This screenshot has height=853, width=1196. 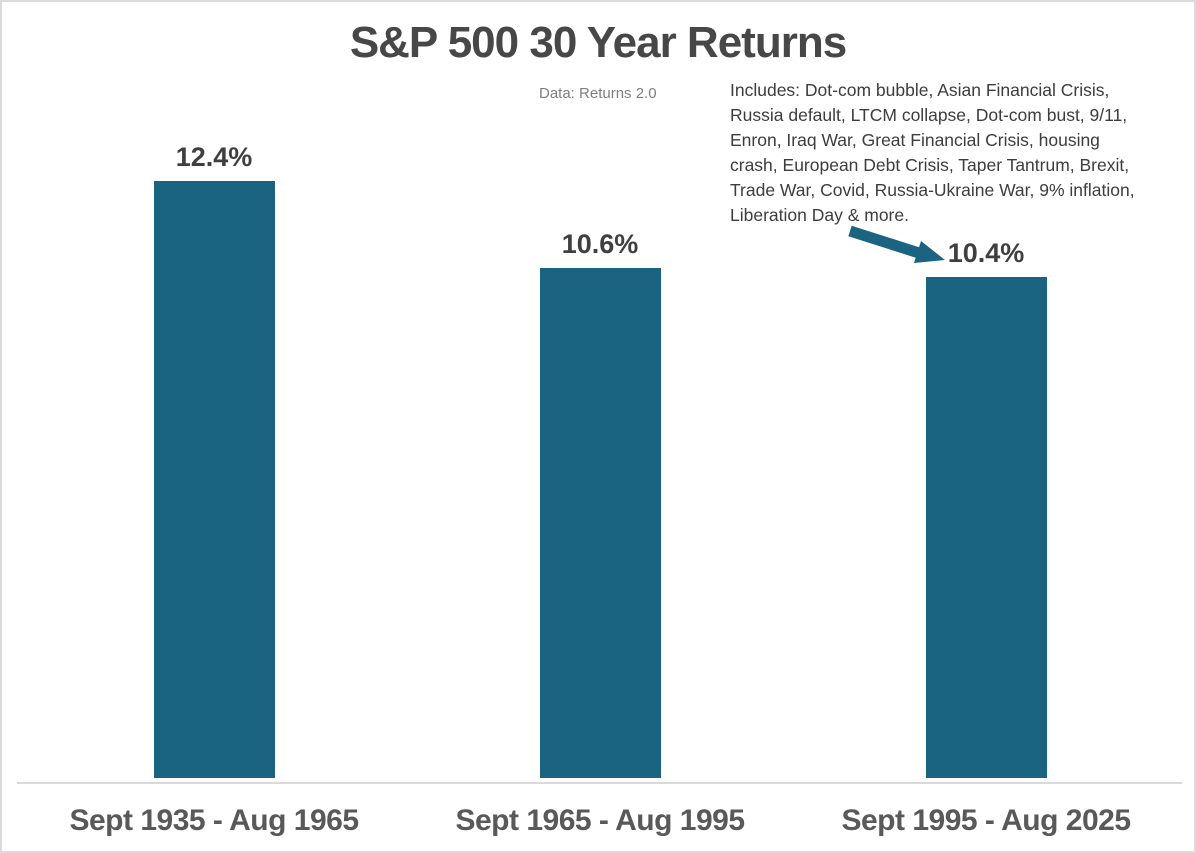 What do you see at coordinates (214, 156) in the screenshot?
I see `bar-value-label: 12.4%` at bounding box center [214, 156].